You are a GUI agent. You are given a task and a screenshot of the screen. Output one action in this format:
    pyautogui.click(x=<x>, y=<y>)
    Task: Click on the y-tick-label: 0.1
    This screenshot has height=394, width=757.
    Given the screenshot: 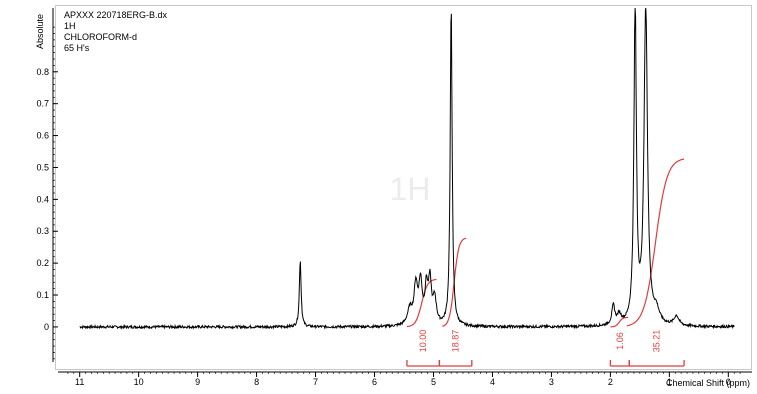 What is the action you would take?
    pyautogui.click(x=42, y=295)
    